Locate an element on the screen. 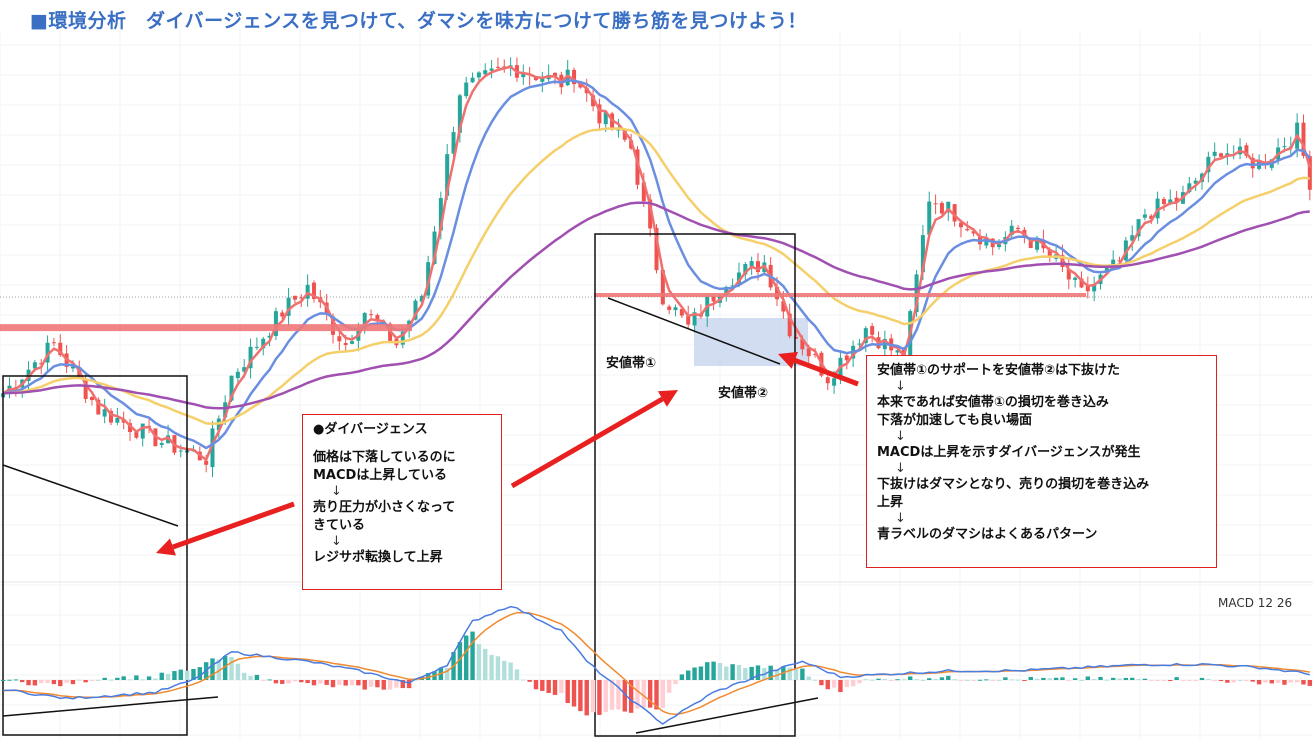 Image resolution: width=1313 pixels, height=739 pixels. macd-trendline-left is located at coordinates (110, 706).